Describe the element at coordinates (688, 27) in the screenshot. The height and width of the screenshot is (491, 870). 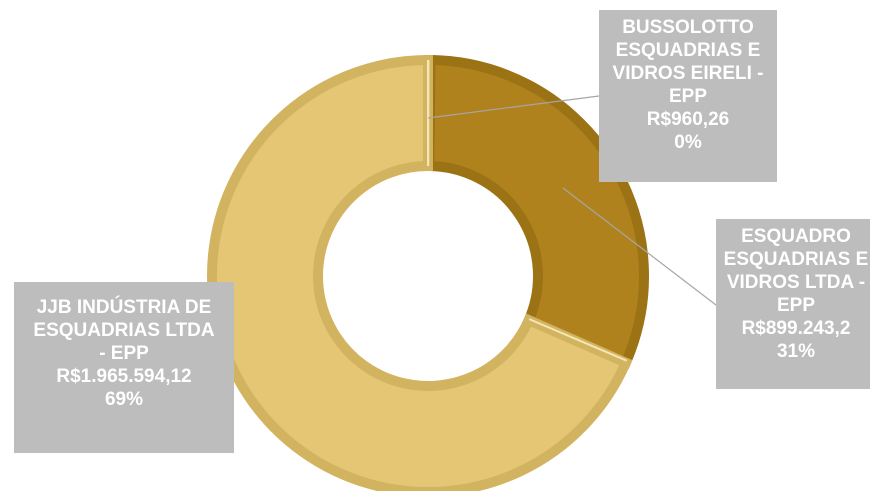
I see `label-name-line: BUSSOLOTTO` at that location.